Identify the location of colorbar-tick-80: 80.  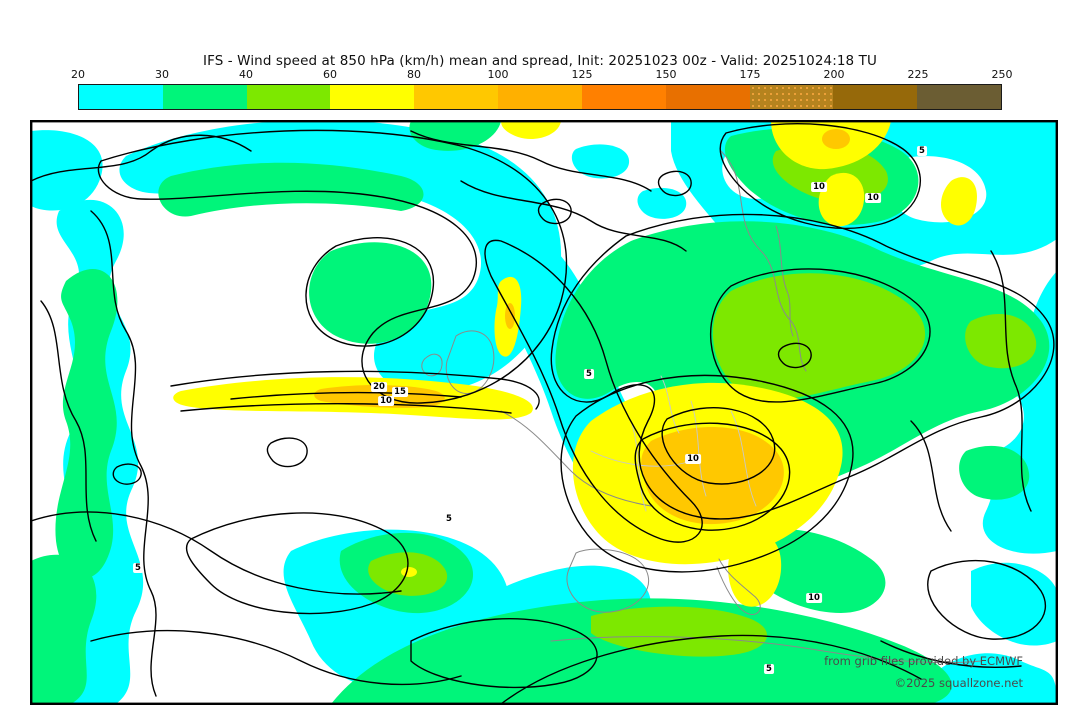
(414, 74).